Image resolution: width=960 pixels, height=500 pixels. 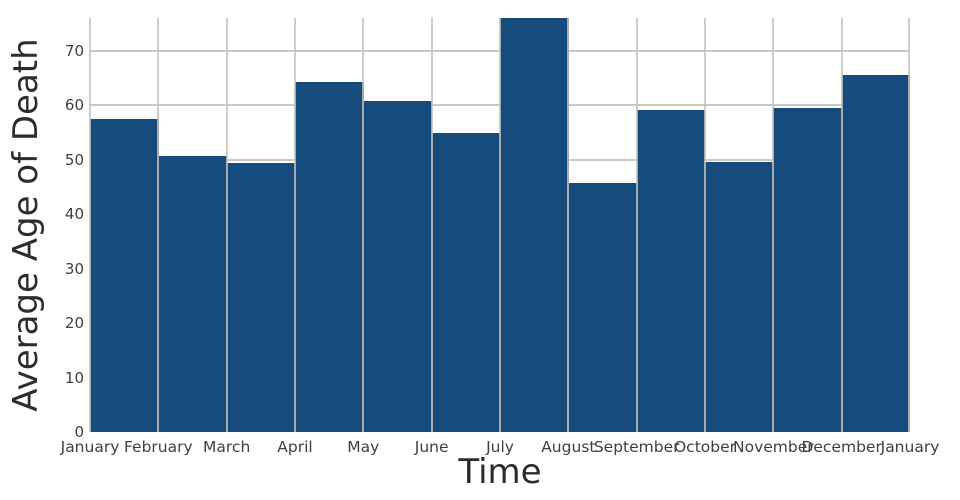 I want to click on y-axis-title: Average Age of Death, so click(x=26, y=225).